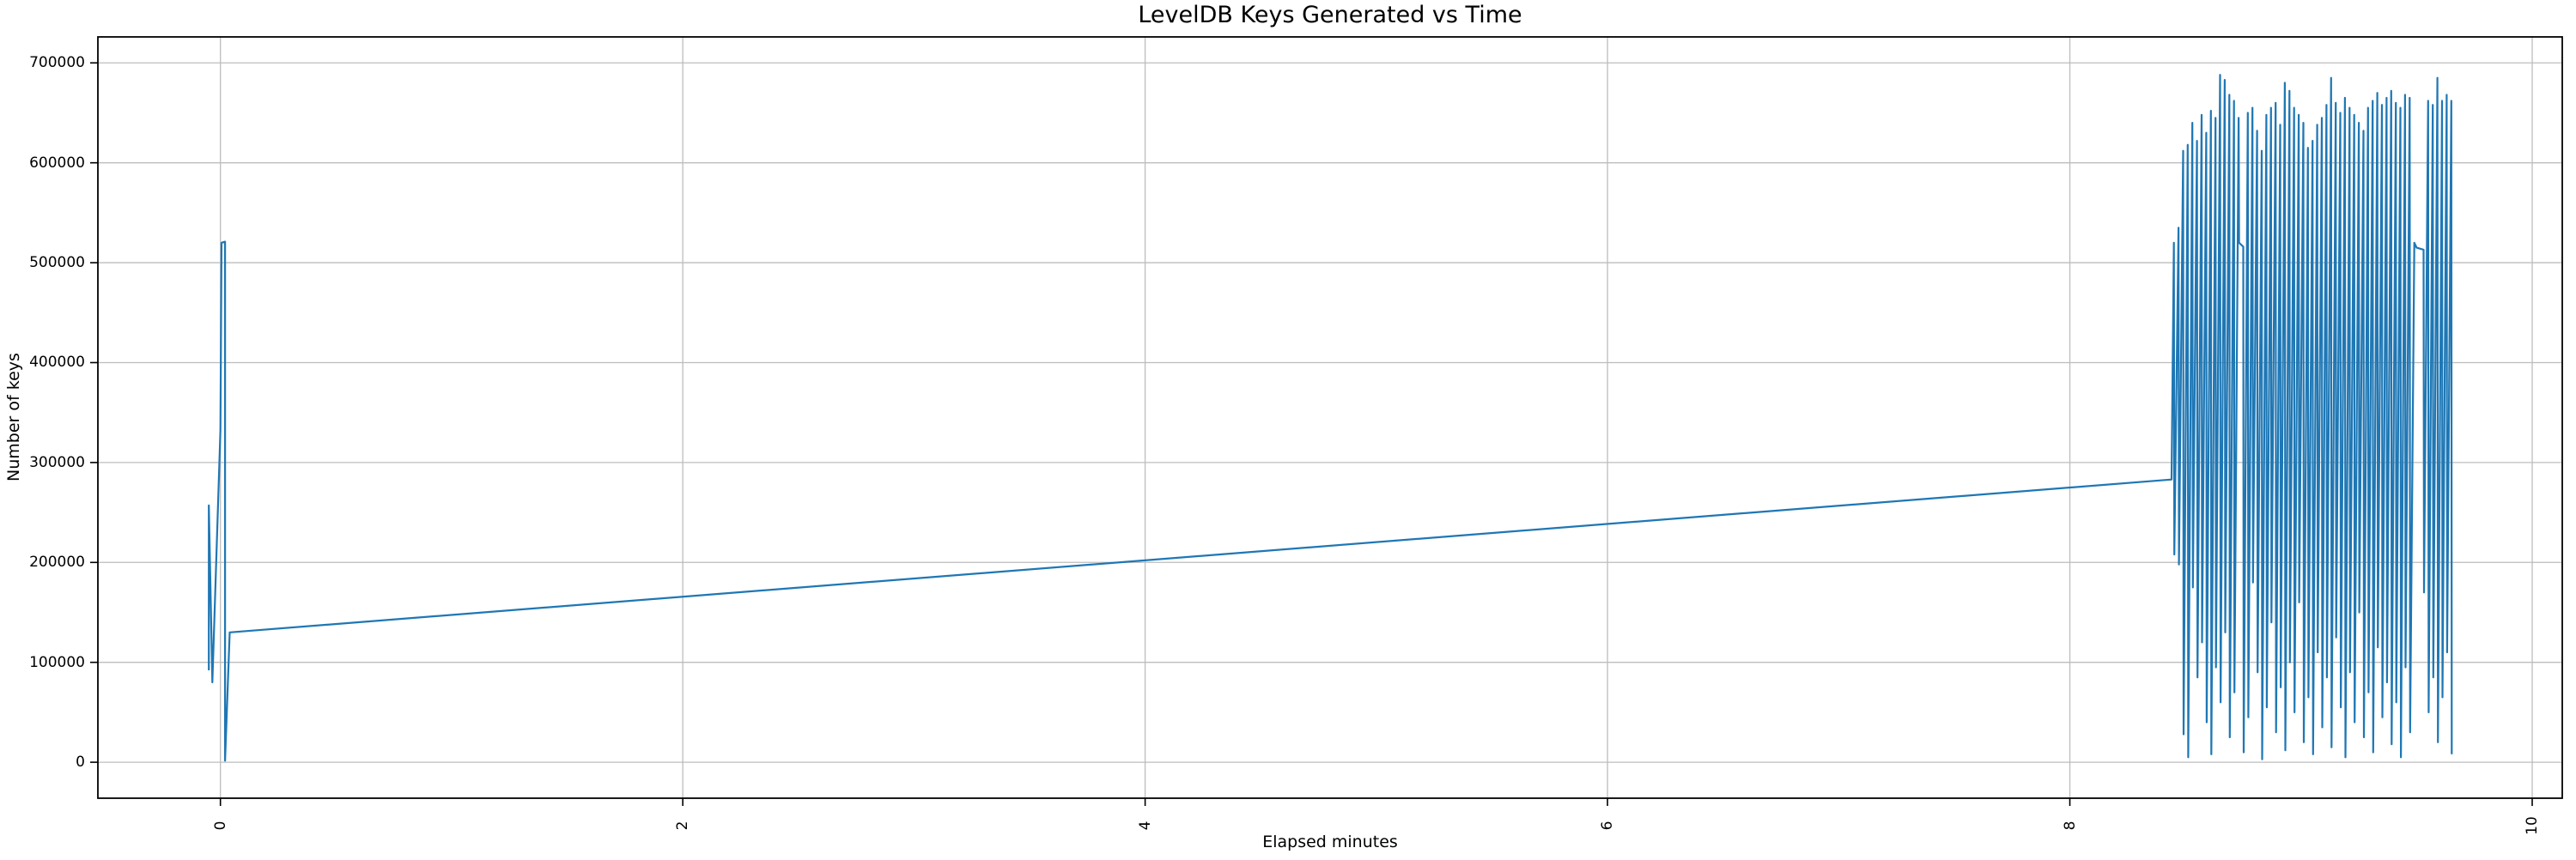  What do you see at coordinates (2532, 825) in the screenshot?
I see `x-tick-label: 10` at bounding box center [2532, 825].